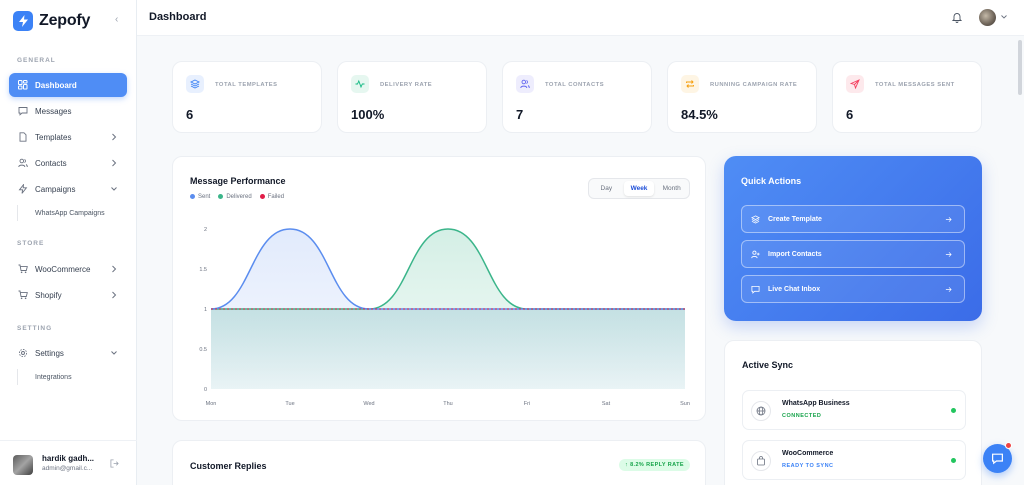  I want to click on sidebar-item-messages: Messages, so click(68, 111).